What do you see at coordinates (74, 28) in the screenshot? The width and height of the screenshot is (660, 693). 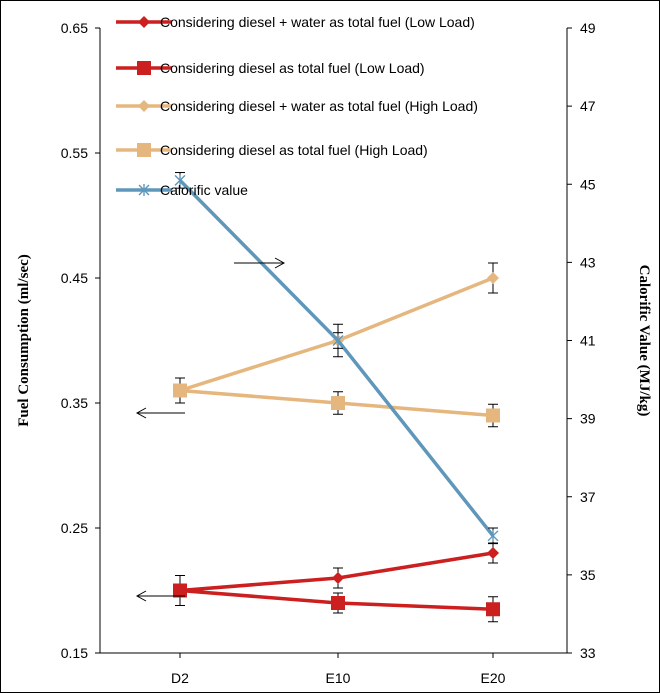 I see `left-tick-label: 0.65` at bounding box center [74, 28].